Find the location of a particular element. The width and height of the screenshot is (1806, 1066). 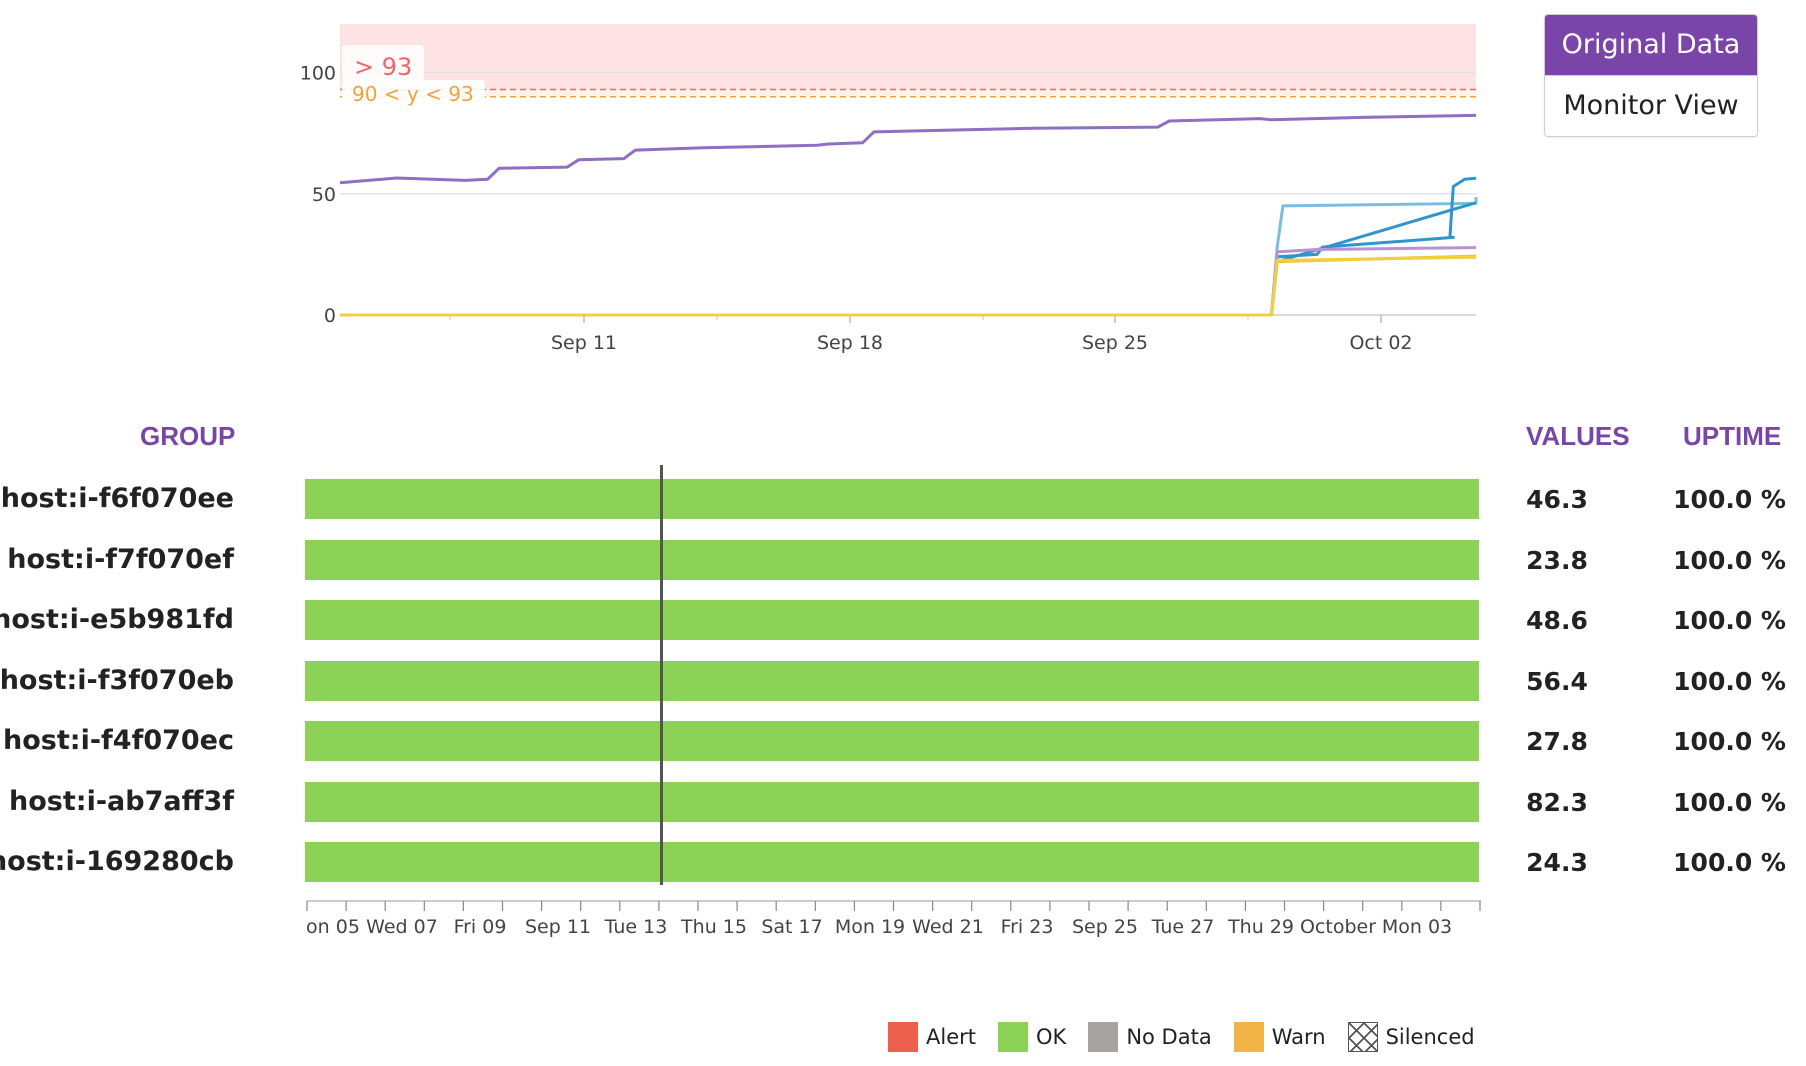

legend-item: Silenced is located at coordinates (1411, 1037).